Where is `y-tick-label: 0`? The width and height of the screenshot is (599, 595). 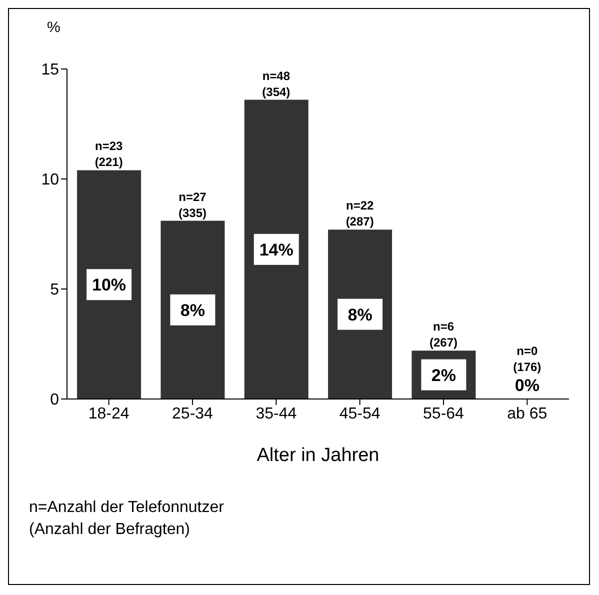
y-tick-label: 0 is located at coordinates (55, 400).